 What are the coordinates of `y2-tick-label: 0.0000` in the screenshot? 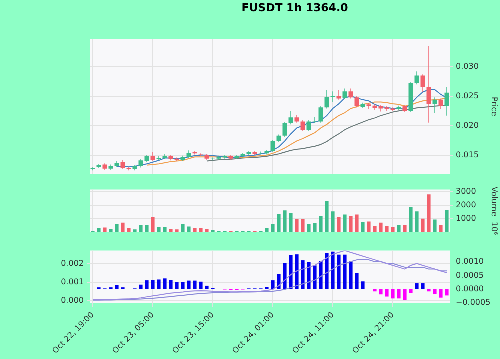 It's located at (470, 289).